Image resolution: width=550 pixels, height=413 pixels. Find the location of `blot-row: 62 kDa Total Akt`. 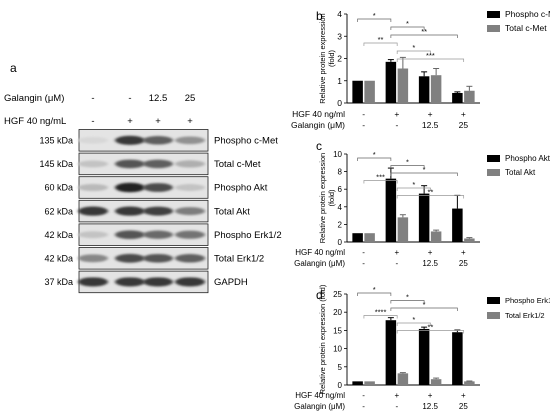

blot-row: 62 kDa Total Akt is located at coordinates (147, 211).